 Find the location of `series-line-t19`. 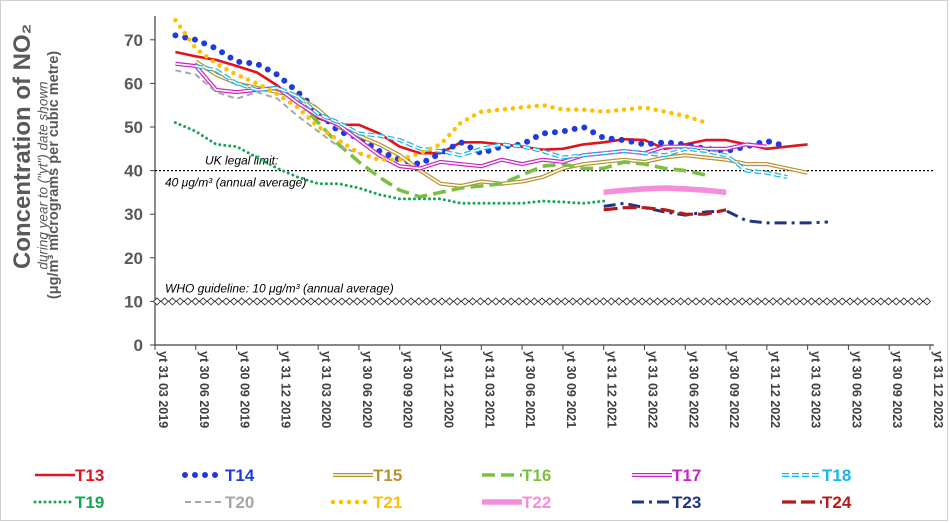

series-line-t19 is located at coordinates (389, 163).